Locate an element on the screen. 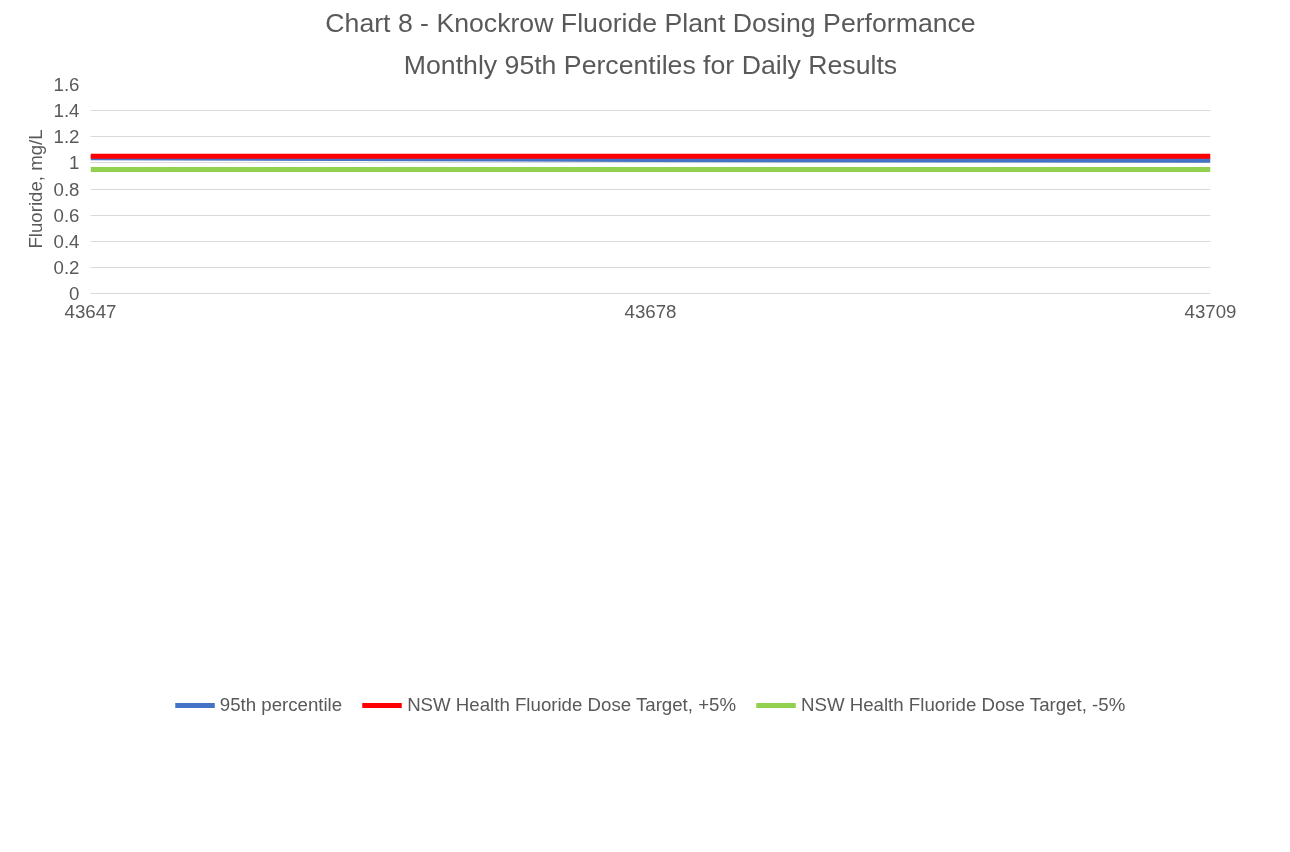  x-tick-label: 43678 is located at coordinates (650, 311).